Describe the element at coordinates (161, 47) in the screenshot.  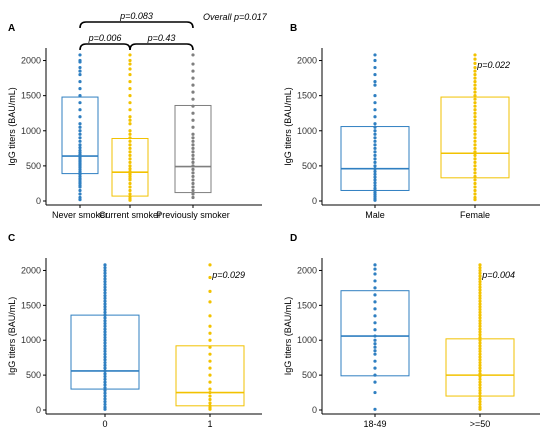
I see `comparison-bracket` at that location.